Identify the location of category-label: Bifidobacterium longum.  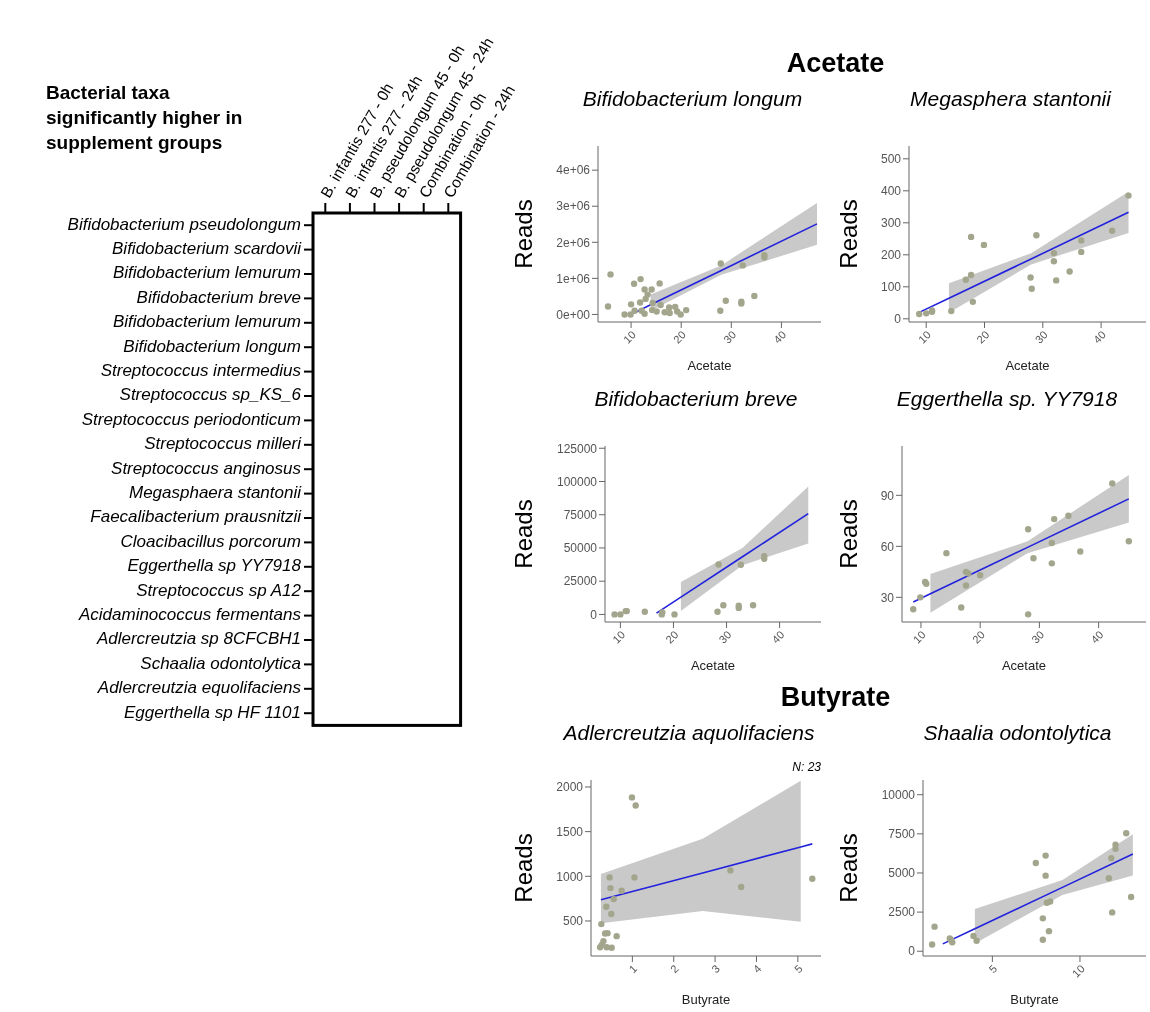
(212, 346).